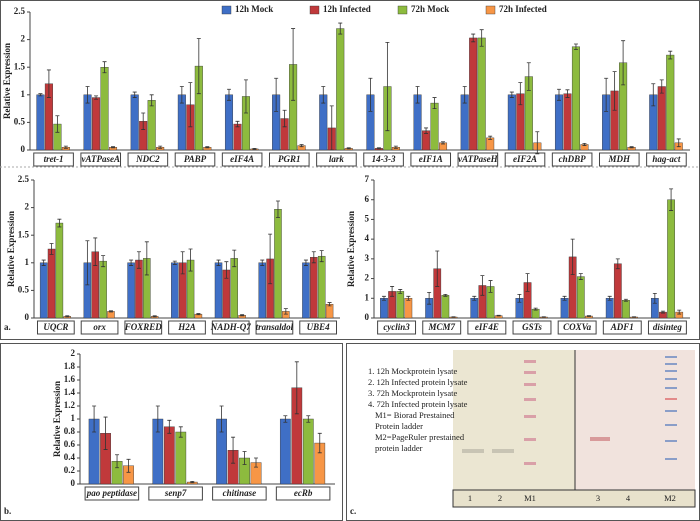 Image resolution: width=700 pixels, height=521 pixels. I want to click on y-tick-label: 0.2, so click(70, 470).